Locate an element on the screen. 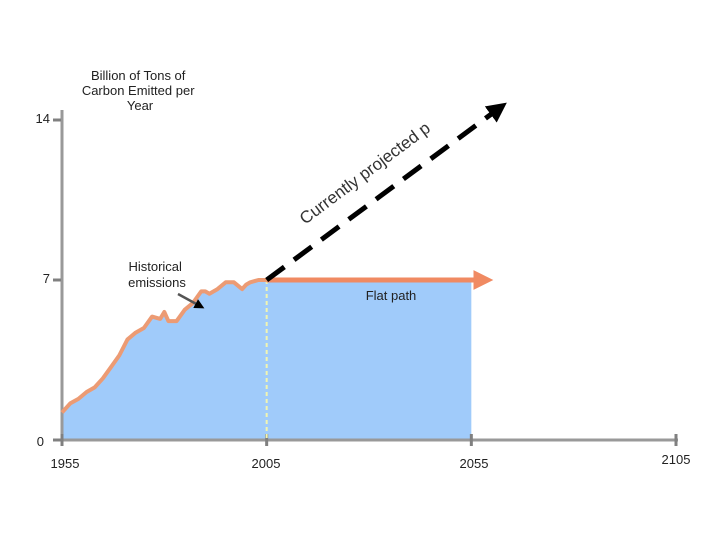 Image resolution: width=720 pixels, height=540 pixels. x-tick-label-1955: 1955 is located at coordinates (65, 463).